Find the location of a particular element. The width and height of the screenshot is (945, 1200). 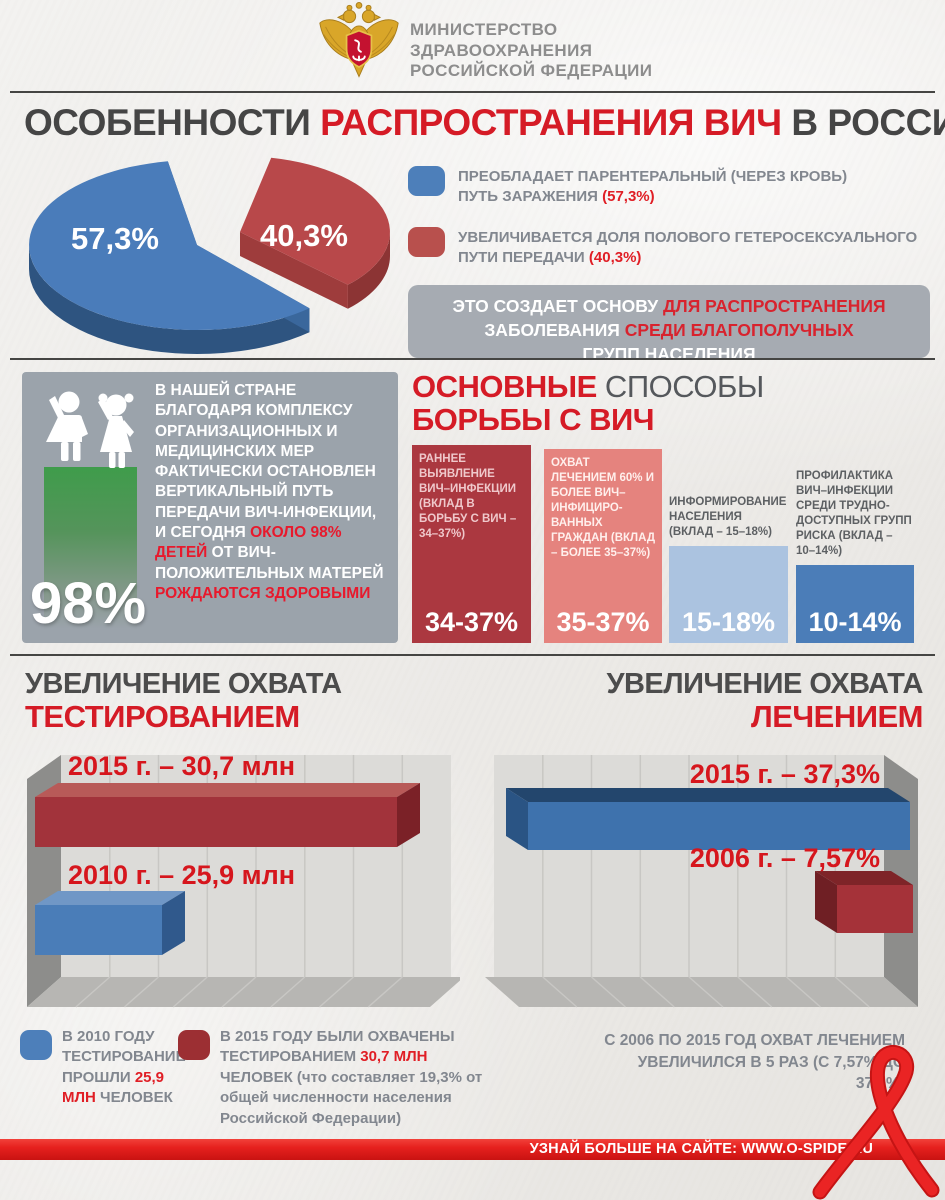

bleg1-value: 25,9 МЛН is located at coordinates (113, 1087).